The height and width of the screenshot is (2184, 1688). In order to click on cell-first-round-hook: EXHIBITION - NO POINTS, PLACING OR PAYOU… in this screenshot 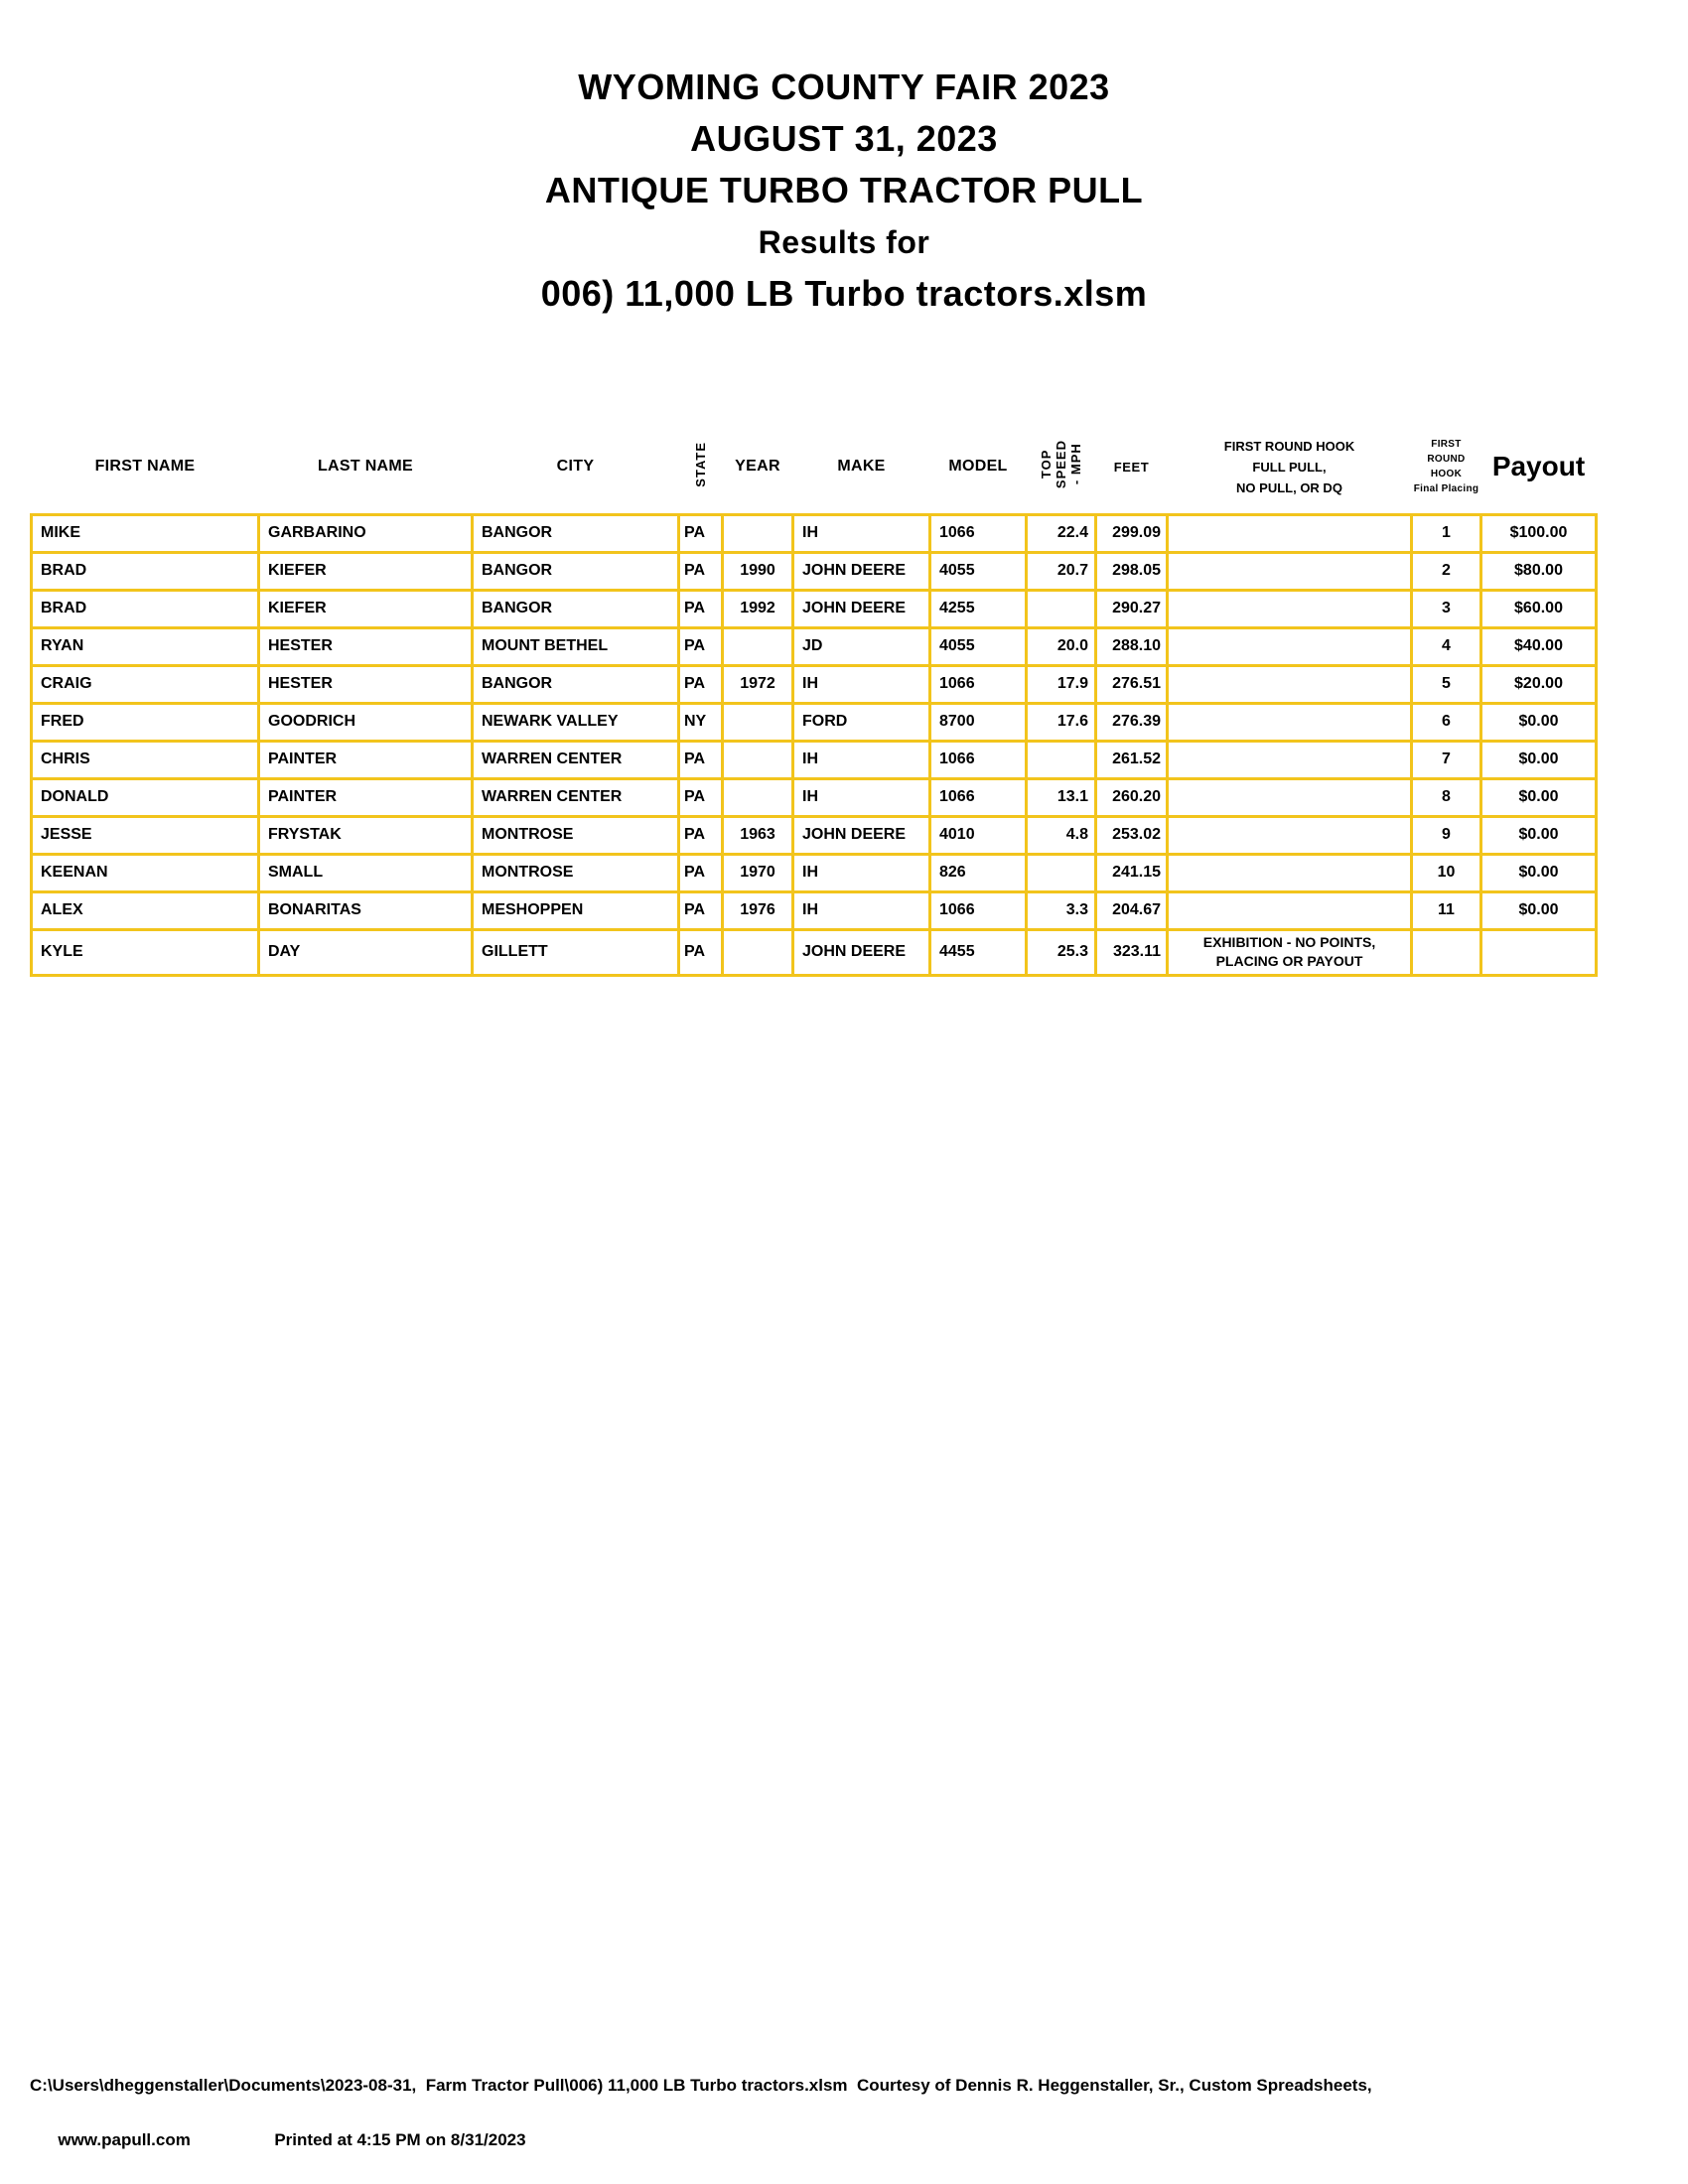, I will do `click(1289, 952)`.